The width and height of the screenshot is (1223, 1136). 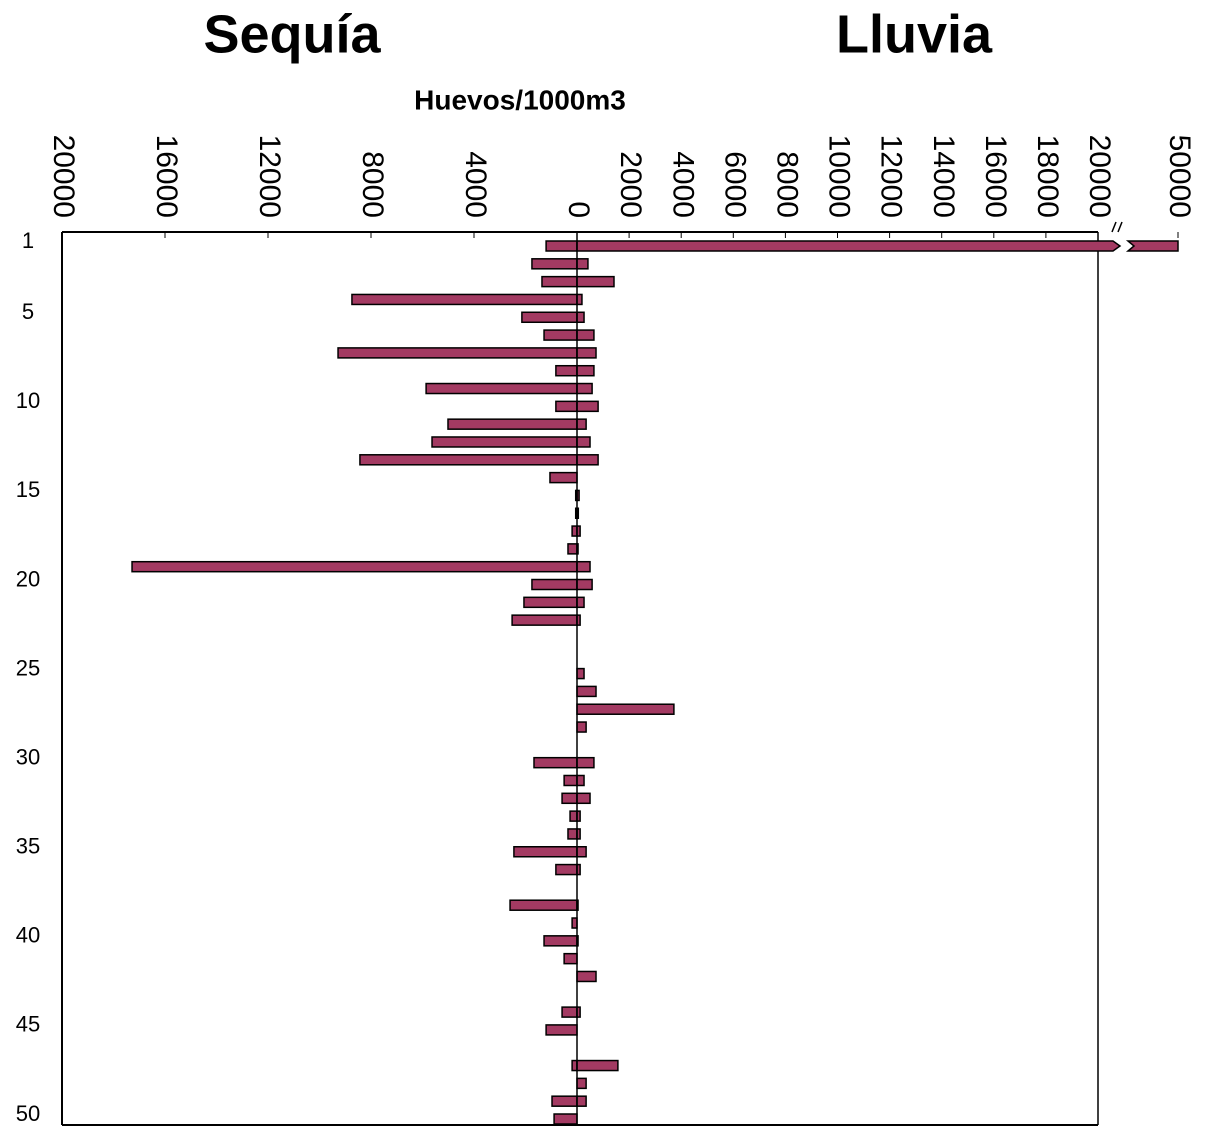 I want to click on right-title: Lluvia, so click(x=914, y=34).